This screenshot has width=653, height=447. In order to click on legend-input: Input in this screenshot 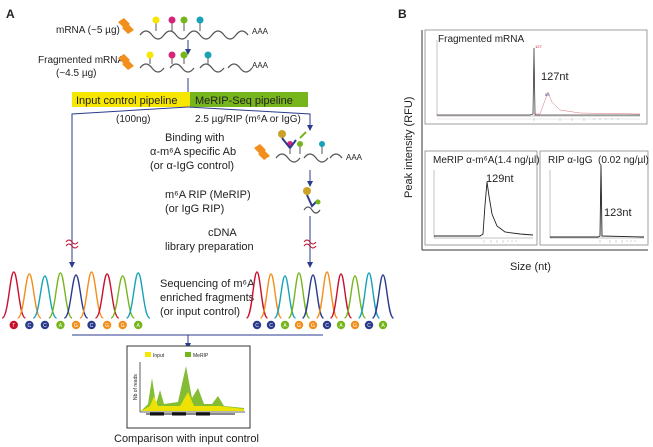, I will do `click(159, 356)`.